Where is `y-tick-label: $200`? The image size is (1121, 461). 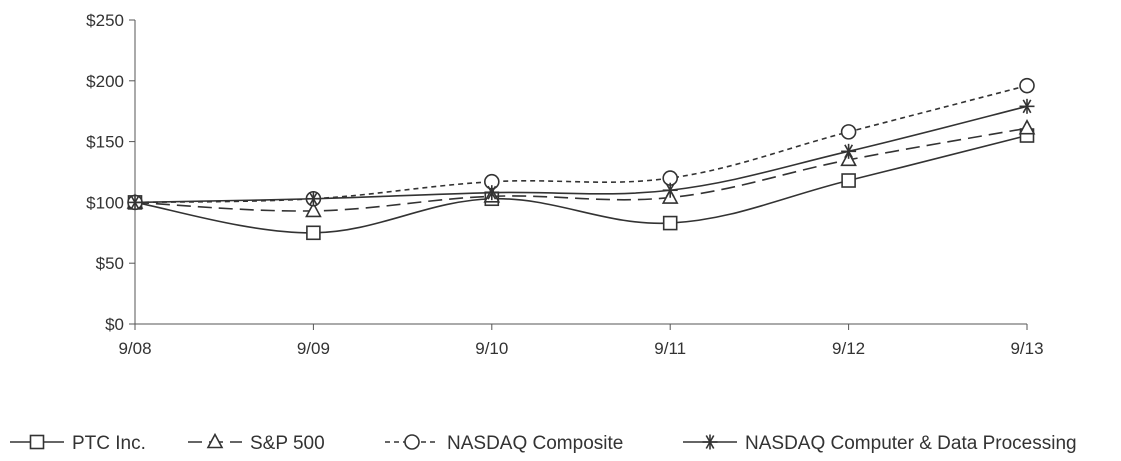 y-tick-label: $200 is located at coordinates (105, 81).